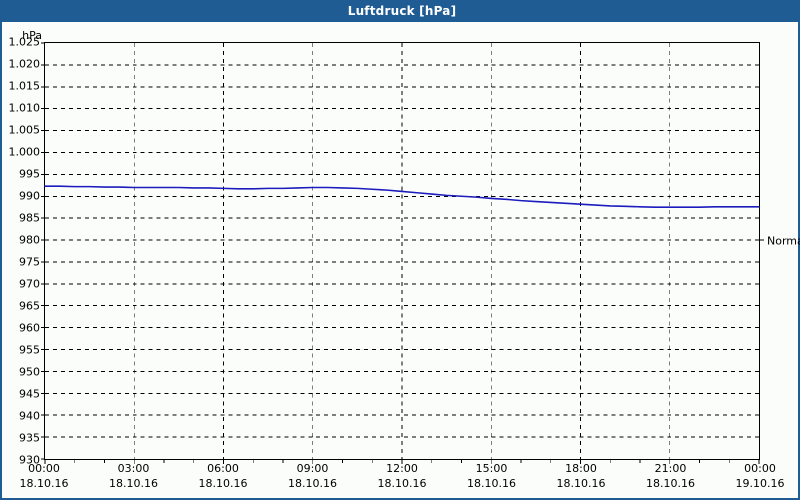 The width and height of the screenshot is (800, 500). Describe the element at coordinates (760, 483) in the screenshot. I see `x-axis-tick-date: 19.10.16` at that location.